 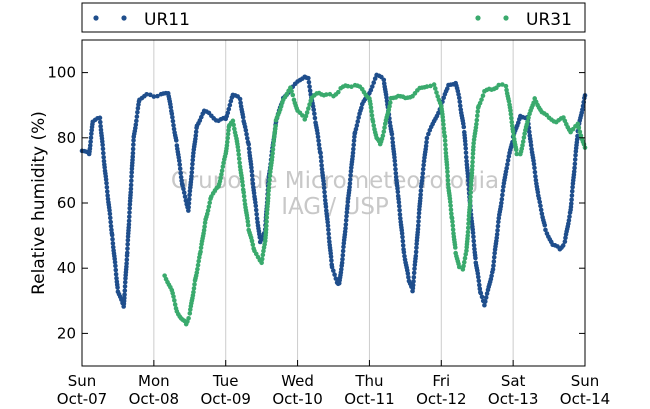 What do you see at coordinates (154, 399) in the screenshot?
I see `x-tick-label-date: Oct-08` at bounding box center [154, 399].